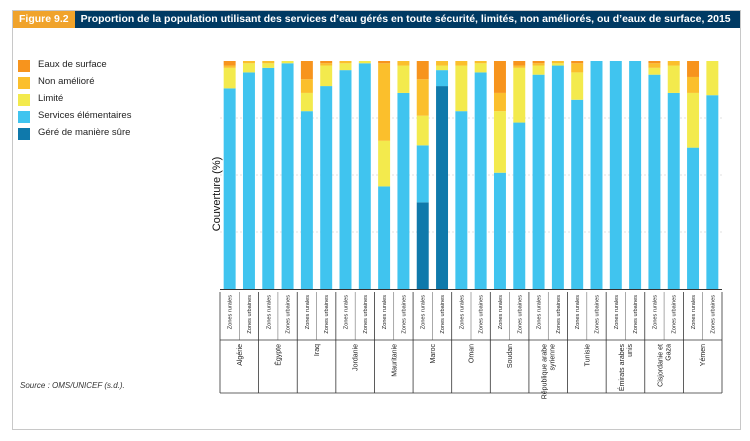 The height and width of the screenshot is (441, 750). What do you see at coordinates (553, 357) in the screenshot?
I see `tick-label-country-line: syrienne` at bounding box center [553, 357].